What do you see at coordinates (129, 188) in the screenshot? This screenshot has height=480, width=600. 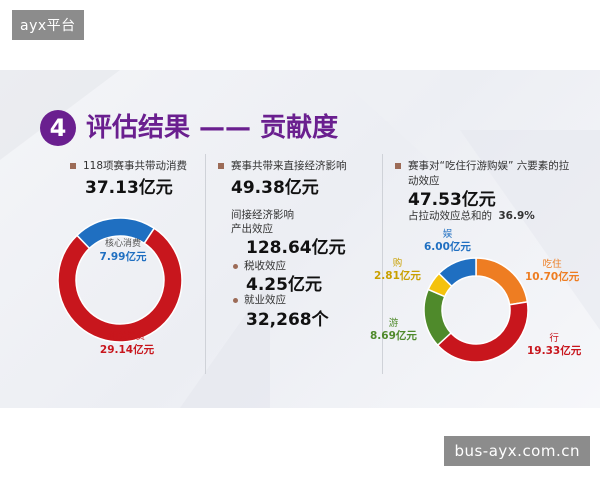 I see `consumption-total: 37.13亿元` at bounding box center [129, 188].